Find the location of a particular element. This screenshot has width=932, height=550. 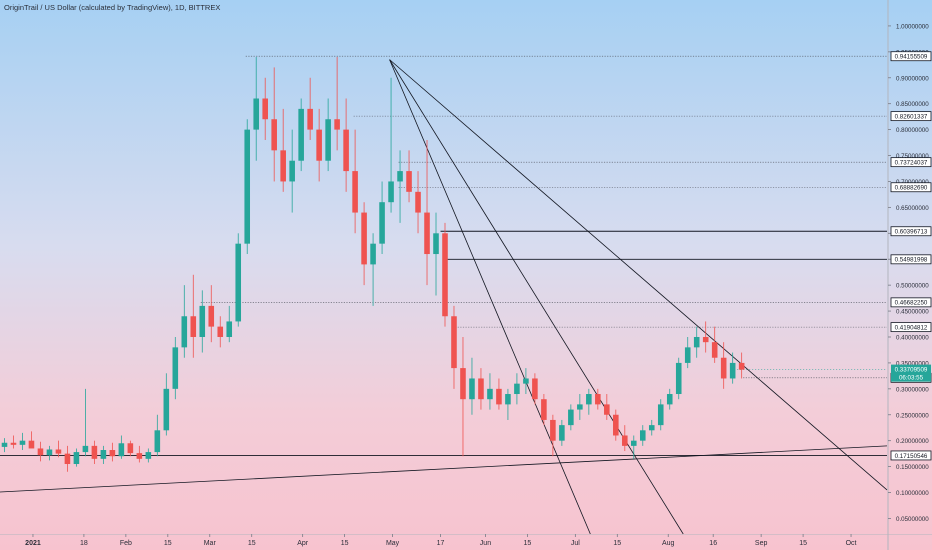

trend-line is located at coordinates (444, 469).